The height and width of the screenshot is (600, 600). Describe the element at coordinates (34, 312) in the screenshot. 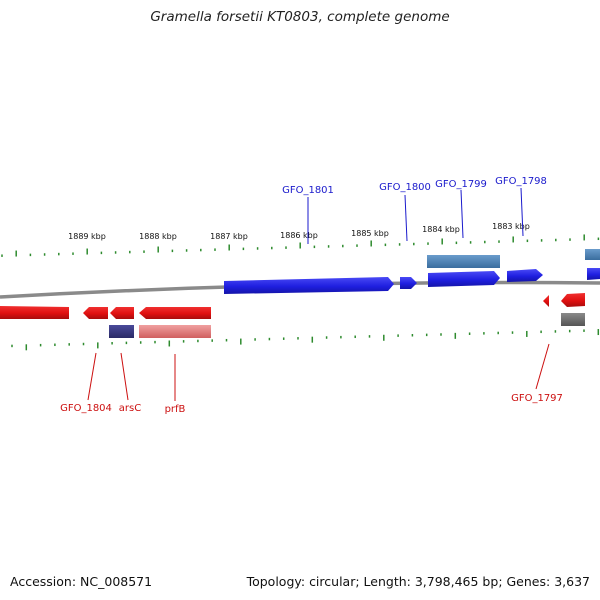

I see `gene-arrow-edge-reverse` at that location.